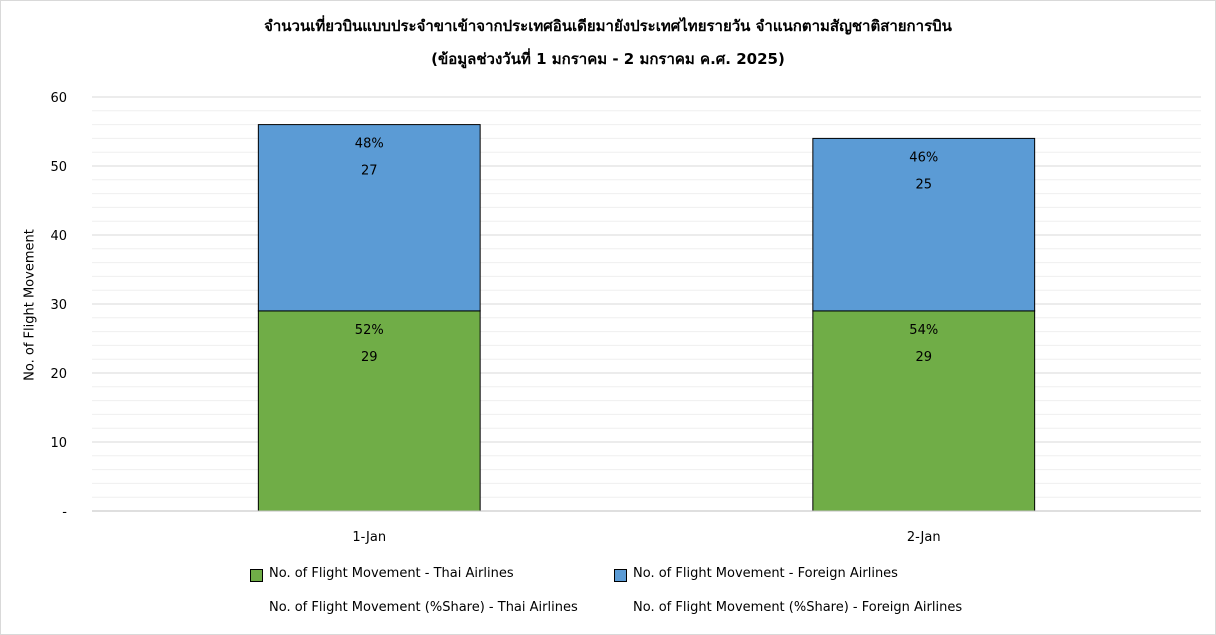  Describe the element at coordinates (923, 184) in the screenshot. I see `data-label-value: 25` at that location.